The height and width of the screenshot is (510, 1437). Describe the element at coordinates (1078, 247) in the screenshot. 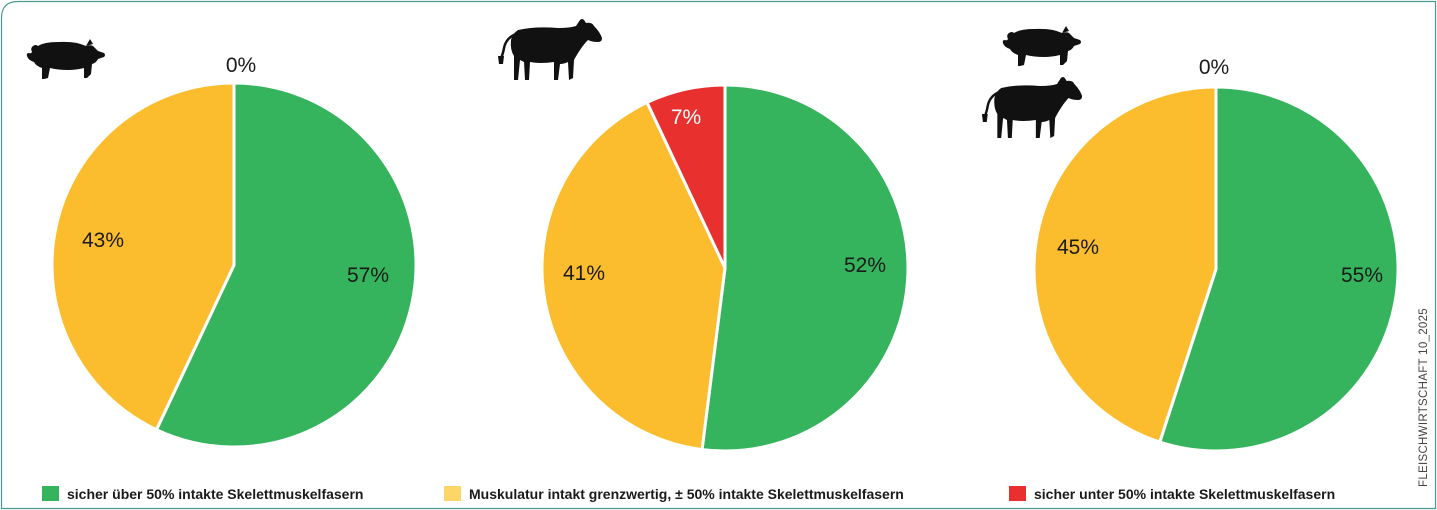

I see `pie-3-label-yellow: 45%` at that location.